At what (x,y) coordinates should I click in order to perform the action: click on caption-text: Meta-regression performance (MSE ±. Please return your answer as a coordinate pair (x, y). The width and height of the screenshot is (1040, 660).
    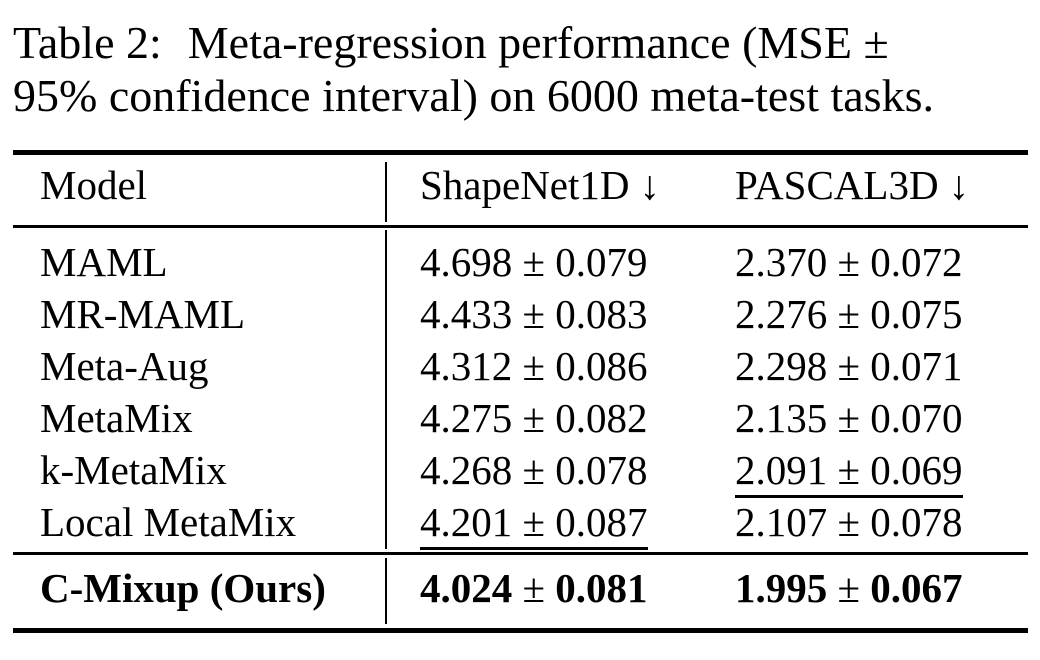
    Looking at the image, I should click on (538, 42).